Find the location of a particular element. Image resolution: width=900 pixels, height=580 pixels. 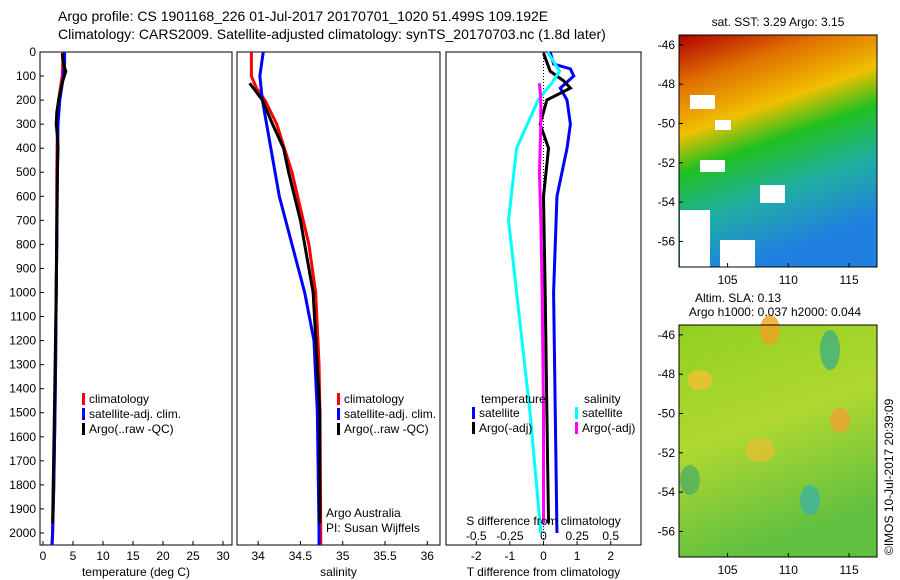

legend-label: Argo(..raw -QC) is located at coordinates (386, 429).